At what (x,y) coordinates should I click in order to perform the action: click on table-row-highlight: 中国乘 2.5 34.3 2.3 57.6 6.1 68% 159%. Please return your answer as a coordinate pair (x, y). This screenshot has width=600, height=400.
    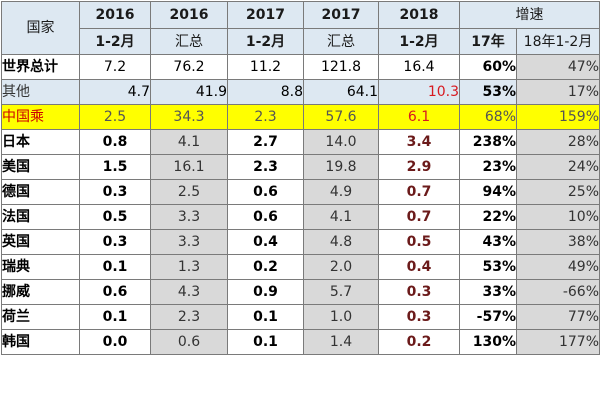
    Looking at the image, I should click on (300, 117).